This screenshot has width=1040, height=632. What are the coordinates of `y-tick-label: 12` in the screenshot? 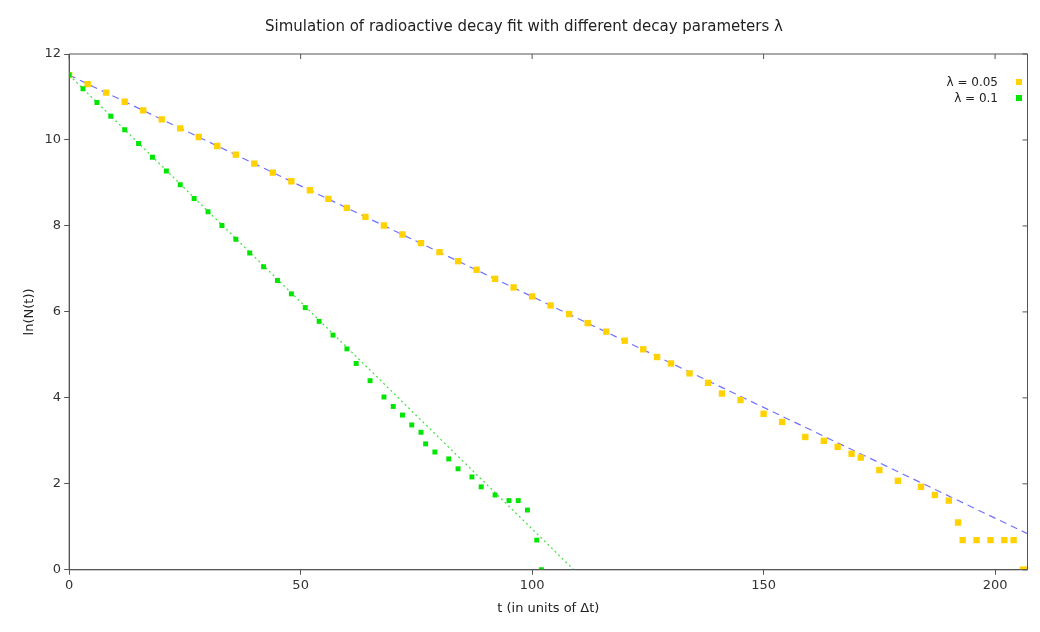 It's located at (53, 53).